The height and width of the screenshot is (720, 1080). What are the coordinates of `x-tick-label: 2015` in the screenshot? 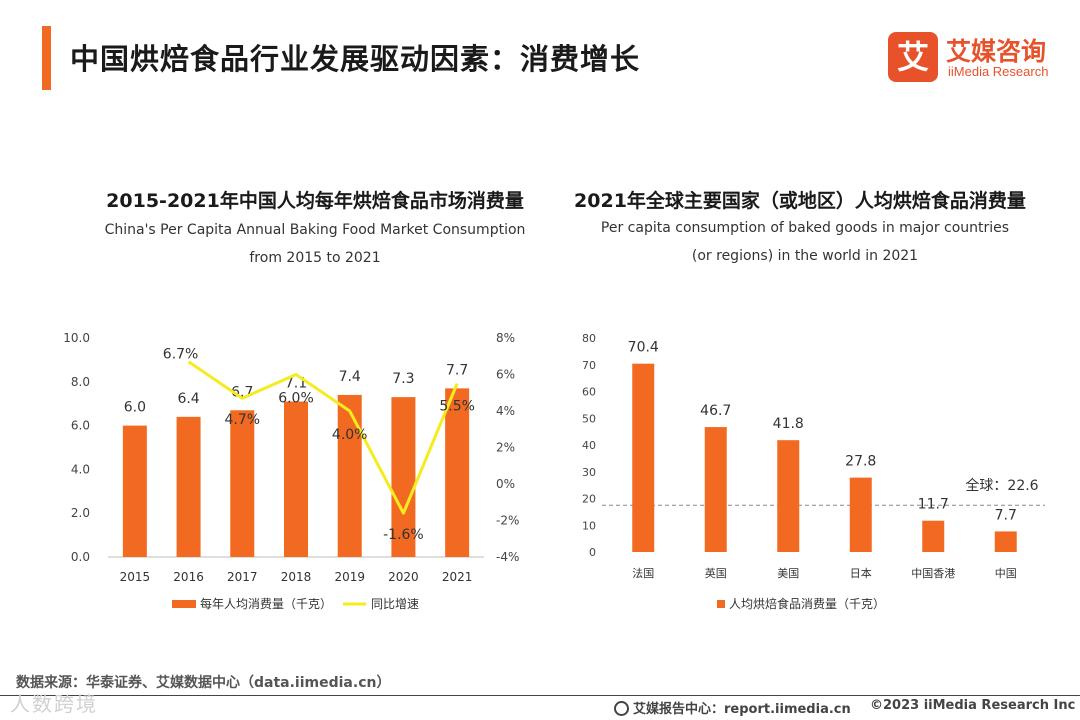 It's located at (135, 577).